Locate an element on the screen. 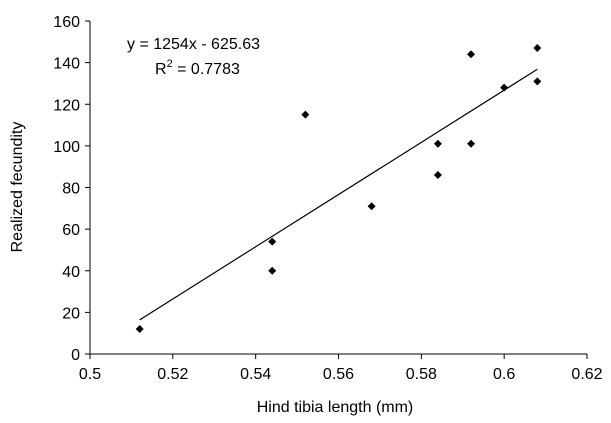 The height and width of the screenshot is (423, 611). x-tick-label: 0.6 is located at coordinates (504, 374).